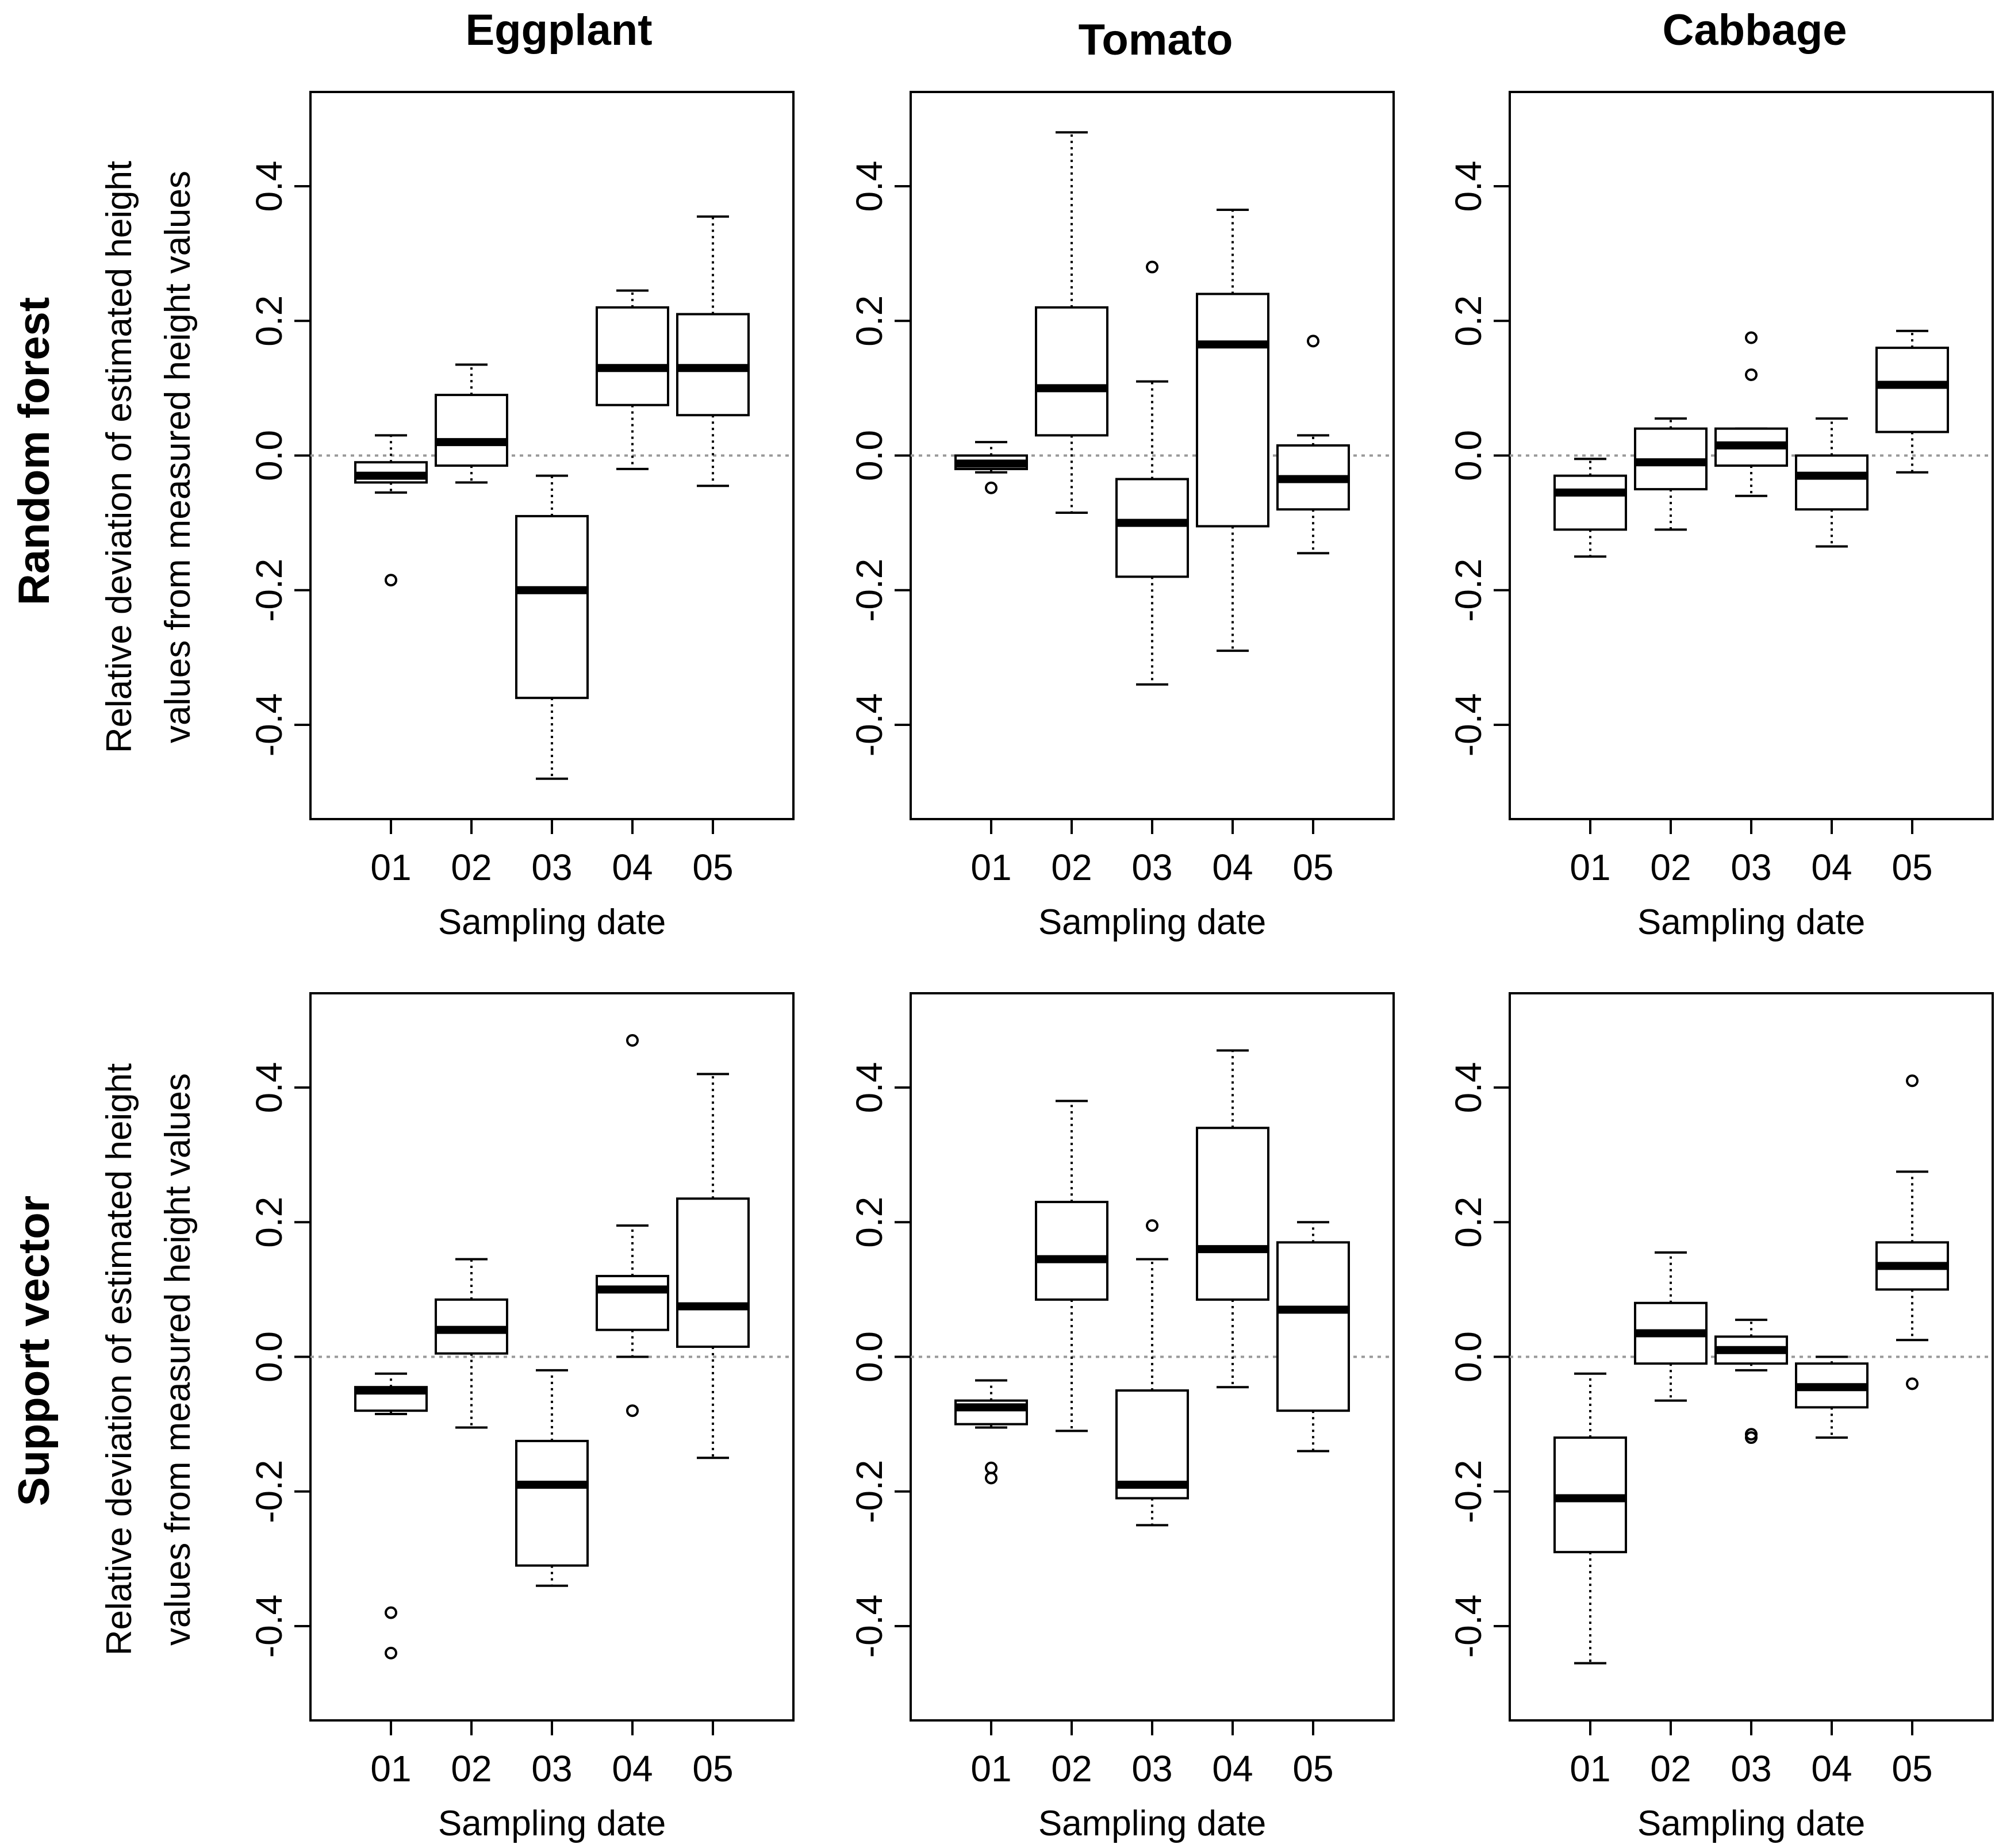  What do you see at coordinates (1156, 40) in the screenshot?
I see `column-title-tomato: Tomato` at bounding box center [1156, 40].